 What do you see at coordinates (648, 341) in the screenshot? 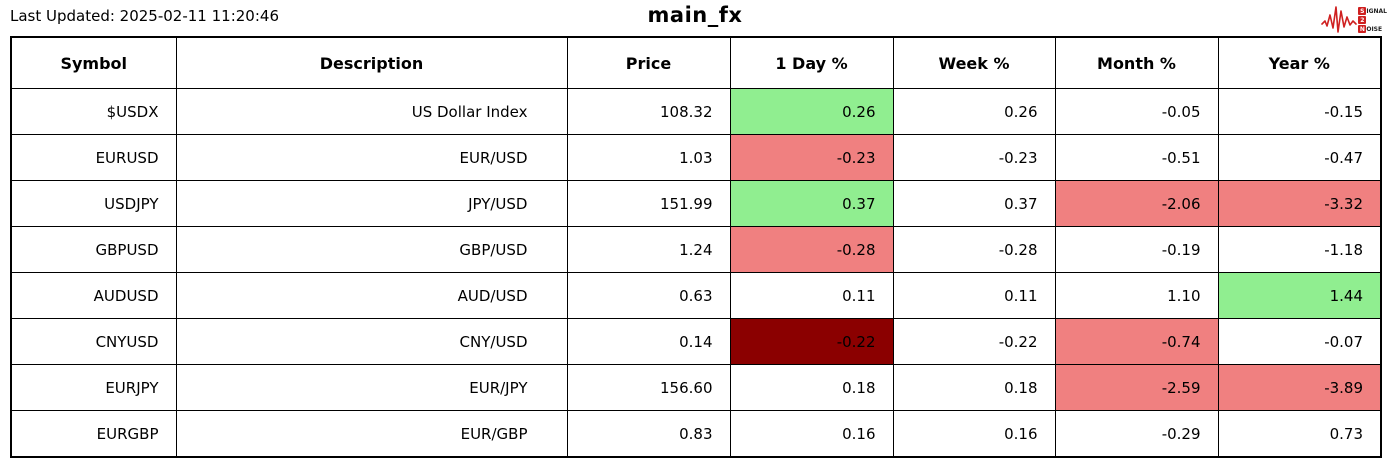
I see `price-cell: 0.14` at bounding box center [648, 341].